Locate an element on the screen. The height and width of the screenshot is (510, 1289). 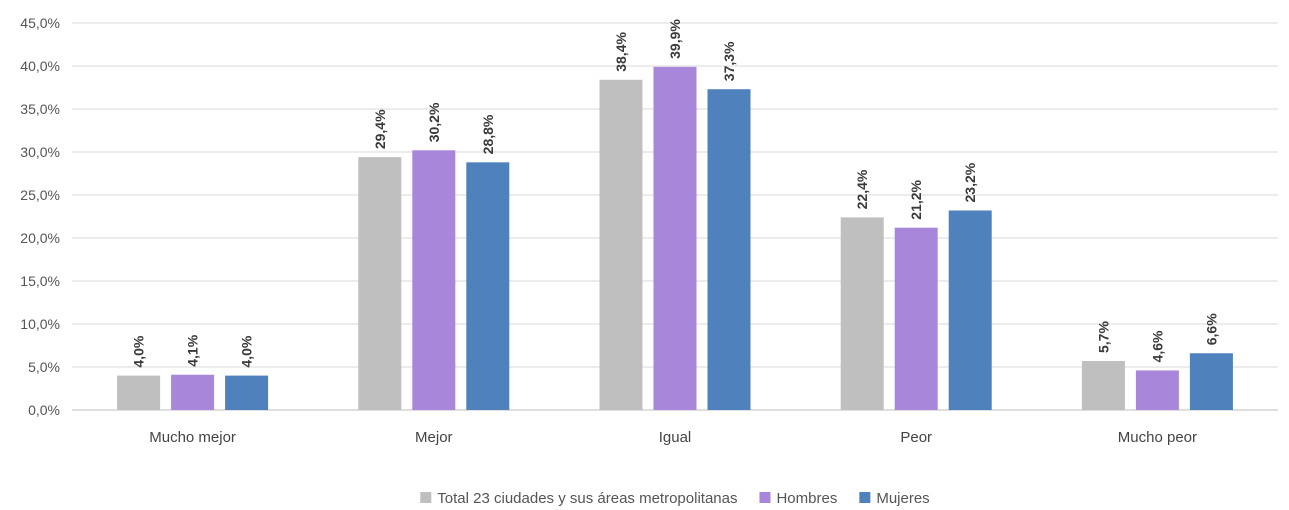
y-tick-label: 30,0% is located at coordinates (40, 152).